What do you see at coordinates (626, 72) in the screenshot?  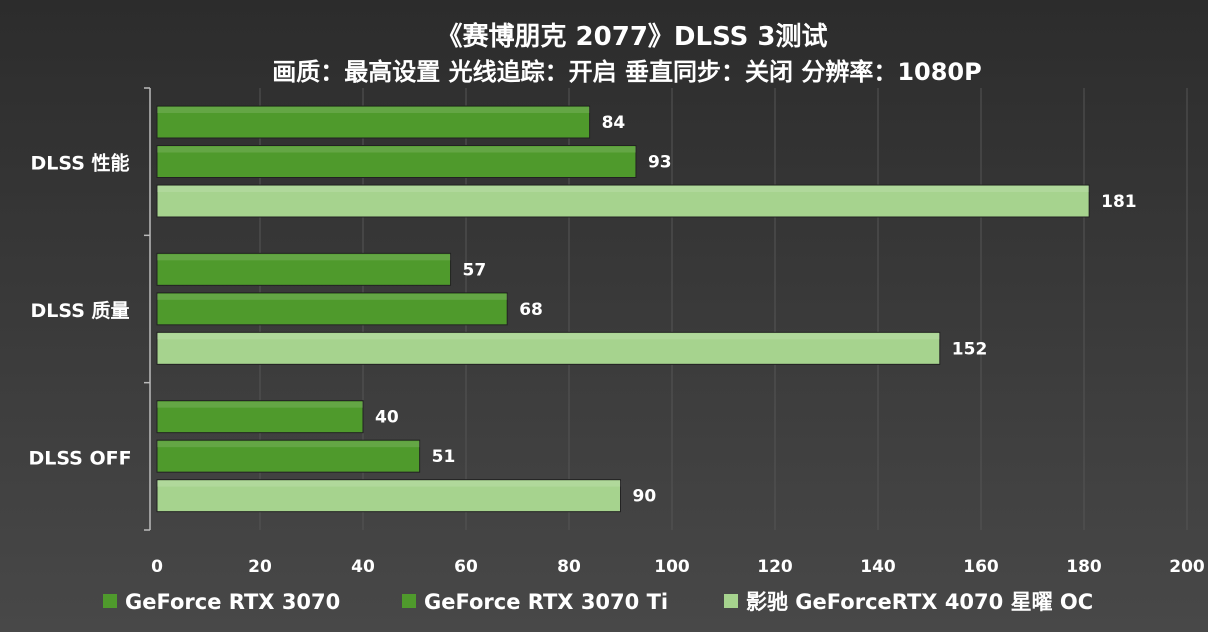 I see `chart-subtitle: 画质：最高设置 光线追踪：开启 垂直同步：关闭 分辨率：1080P` at bounding box center [626, 72].